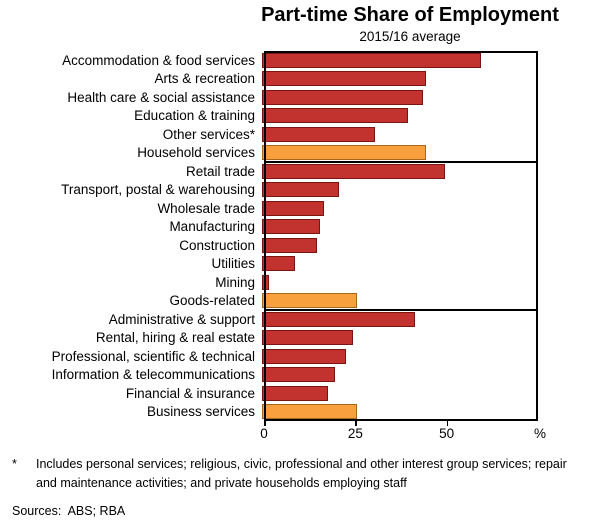  Describe the element at coordinates (212, 227) in the screenshot. I see `category-label: Manufacturing` at that location.